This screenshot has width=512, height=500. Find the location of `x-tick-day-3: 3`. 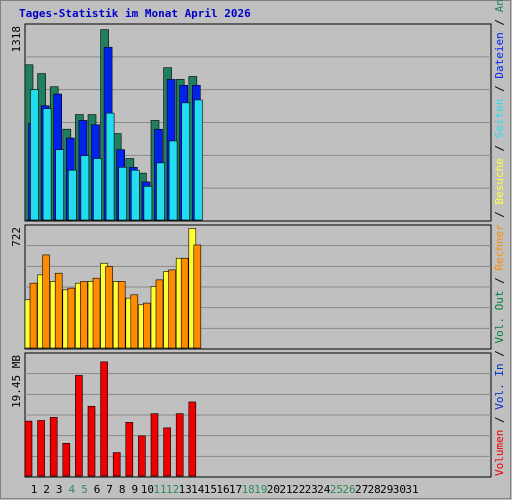

x-tick-day-3: 3 is located at coordinates (59, 489).